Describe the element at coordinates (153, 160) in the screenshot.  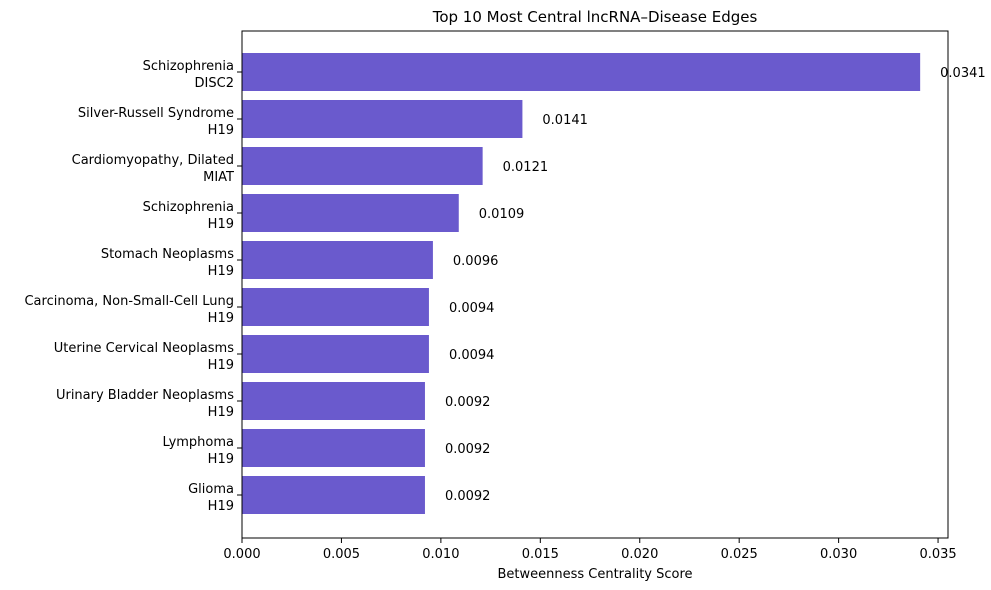
I see `y-tick-label-disease: Cardiomyopathy, Dilated` at that location.